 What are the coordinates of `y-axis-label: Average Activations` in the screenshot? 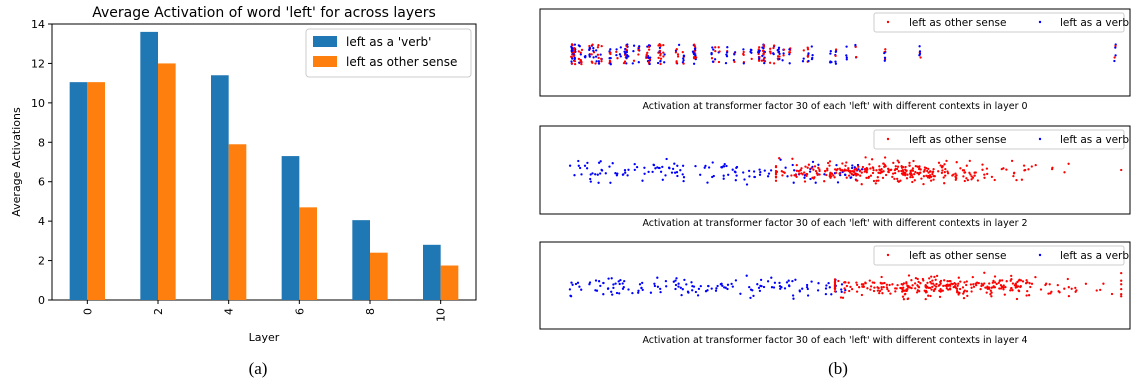 It's located at (16, 162).